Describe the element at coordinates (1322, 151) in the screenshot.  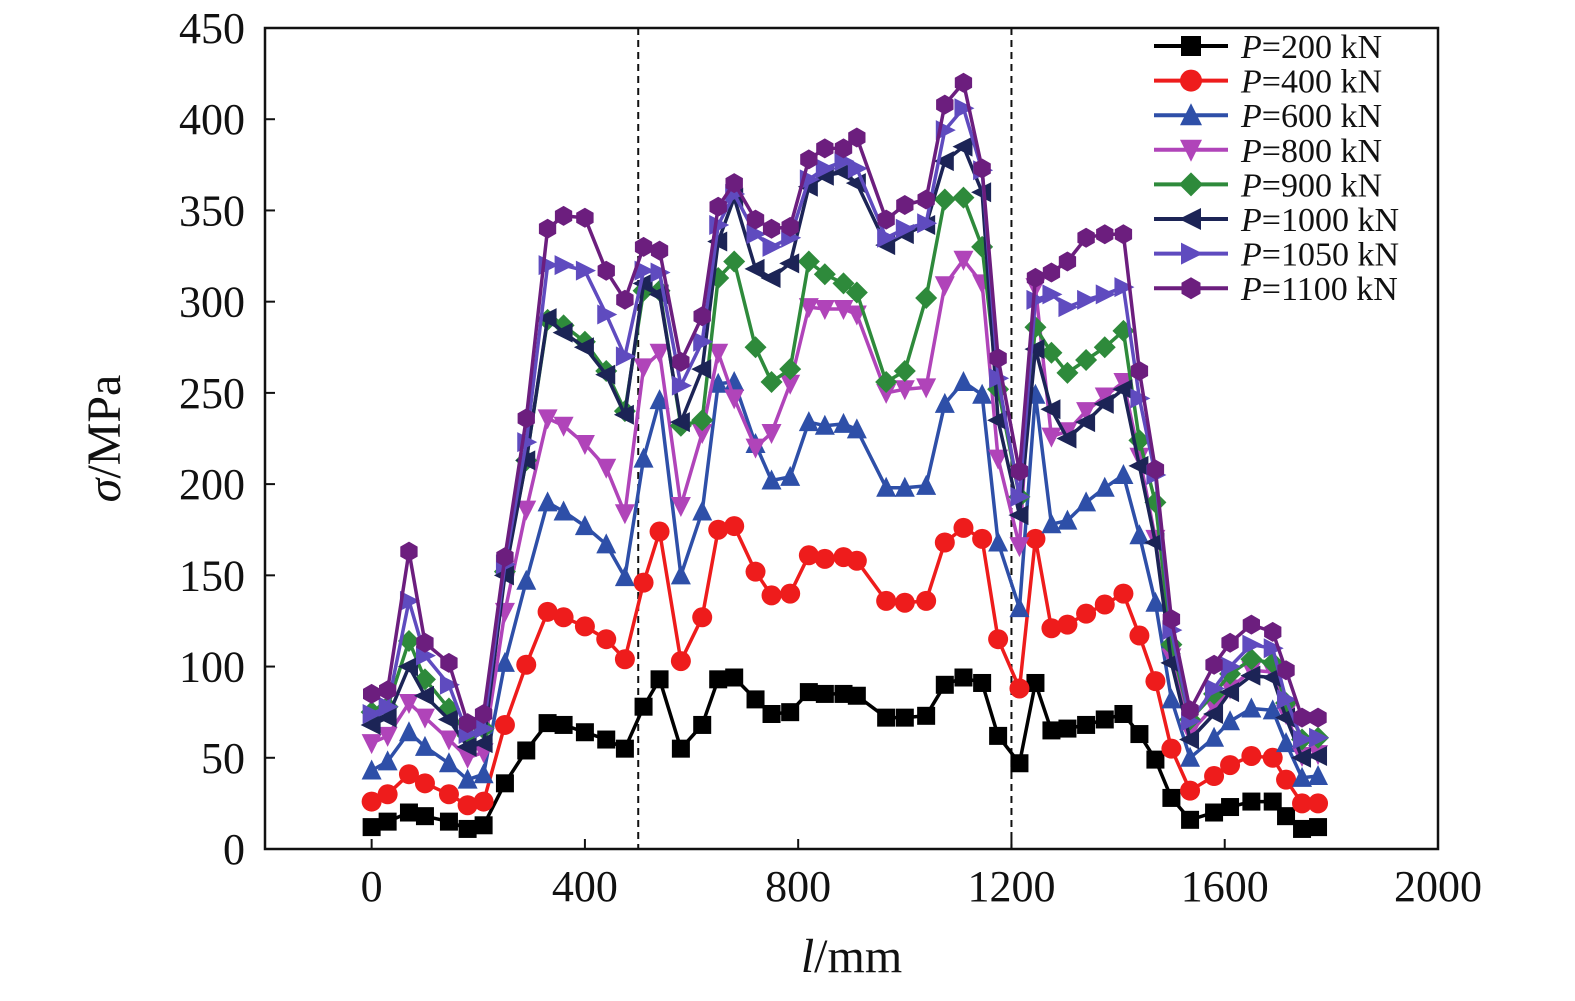
I see `legend-value: =800 kN` at that location.